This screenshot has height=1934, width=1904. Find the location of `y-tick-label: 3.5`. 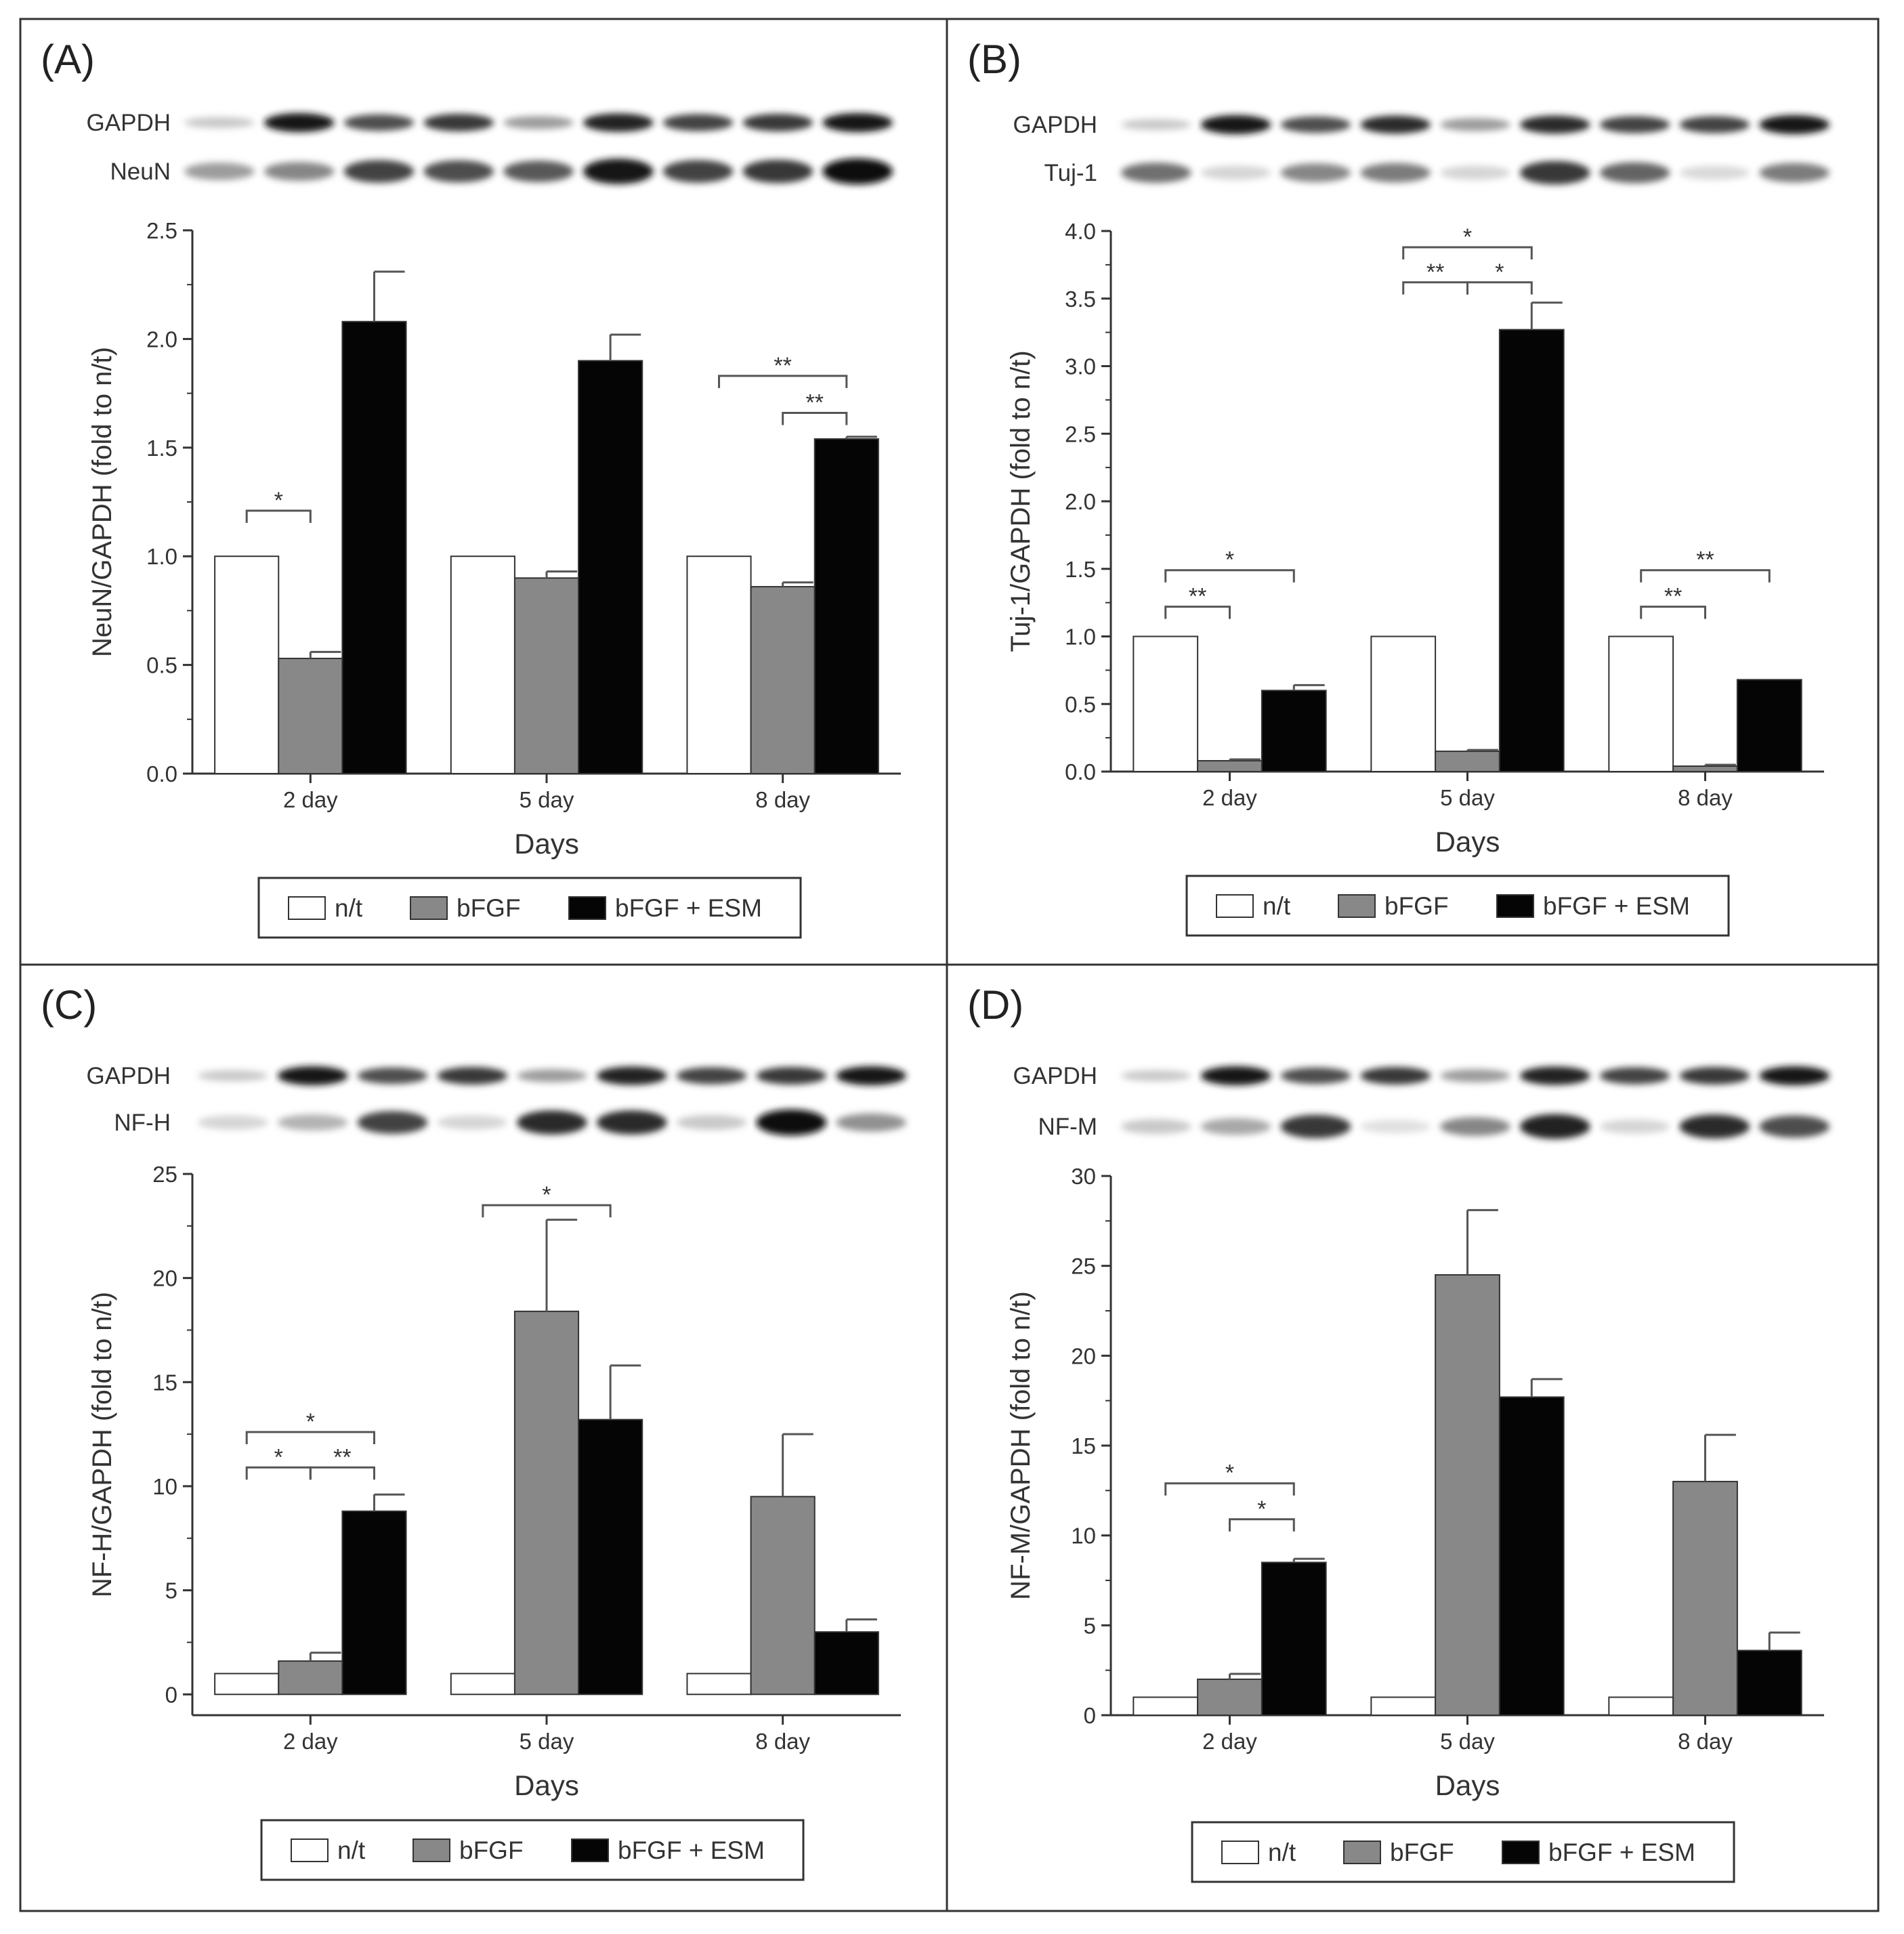

y-tick-label: 3.5 is located at coordinates (1080, 299).